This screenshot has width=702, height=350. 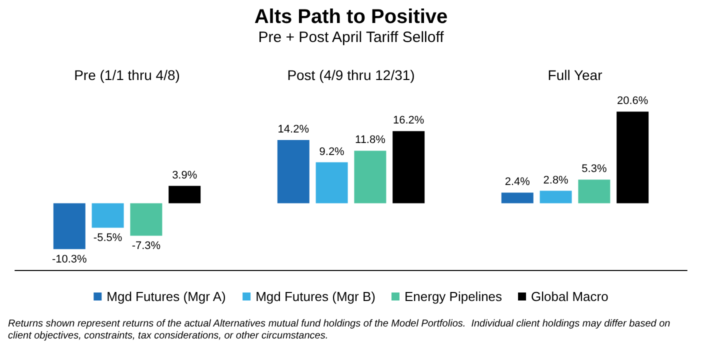 I want to click on data-label: 5.3%, so click(x=594, y=169).